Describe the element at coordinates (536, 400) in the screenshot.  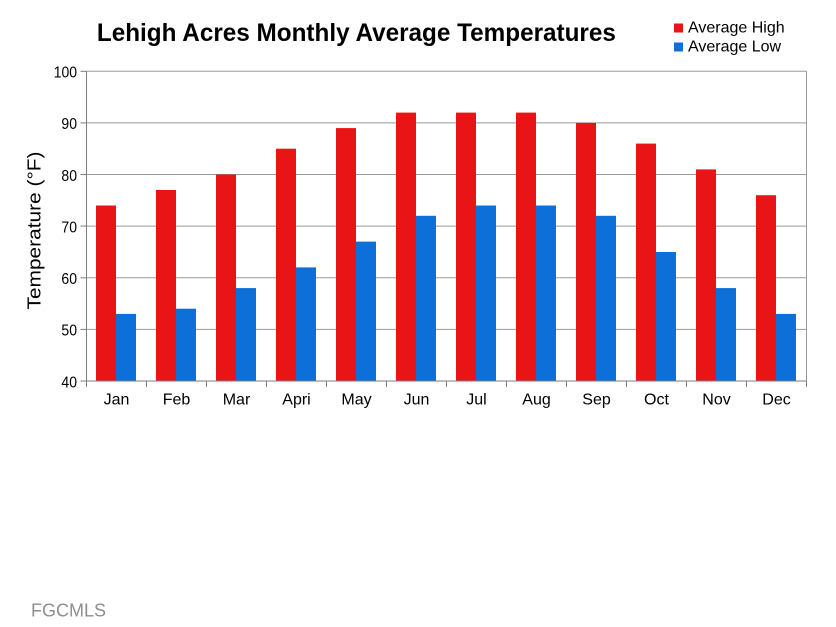
I see `svg-text: Aug` at that location.